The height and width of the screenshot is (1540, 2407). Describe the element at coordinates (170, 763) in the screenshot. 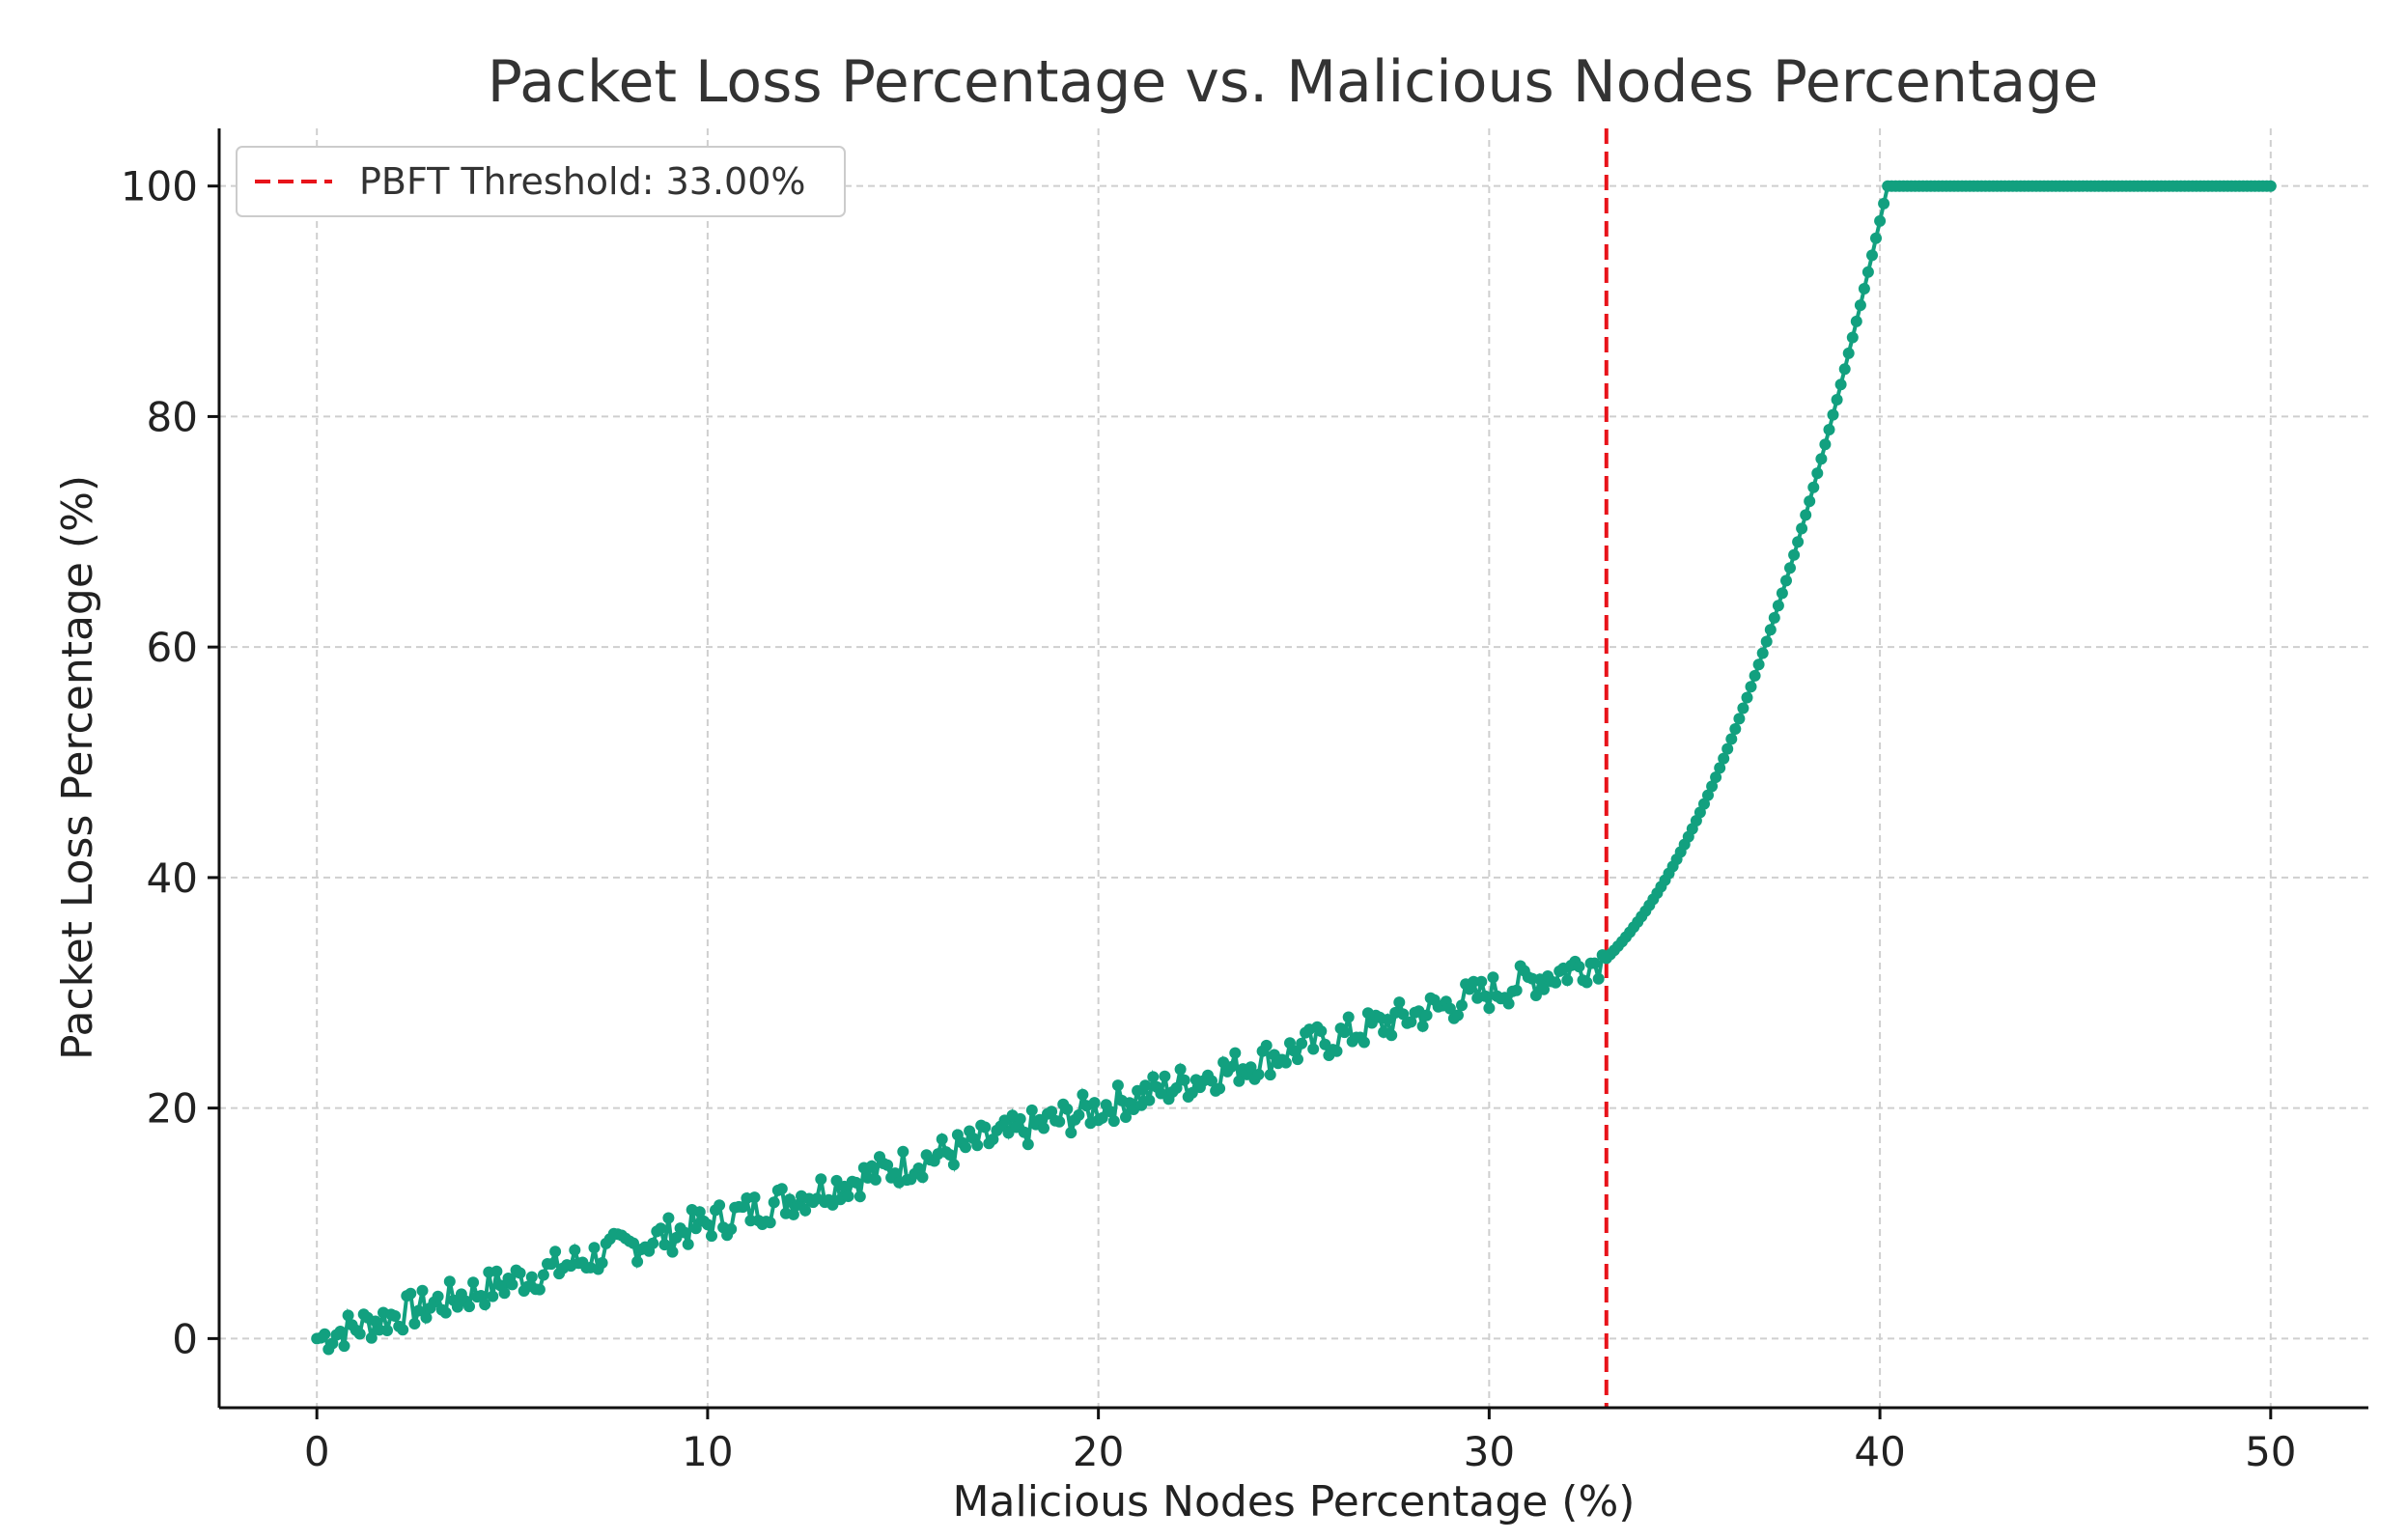

I see `y-ticks: 0 20 40 60 80 100` at that location.